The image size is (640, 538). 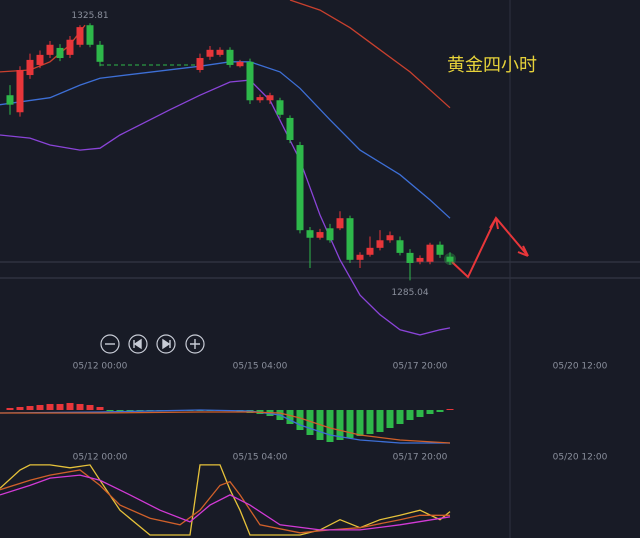 I want to click on zoom-out-button, so click(x=110, y=344).